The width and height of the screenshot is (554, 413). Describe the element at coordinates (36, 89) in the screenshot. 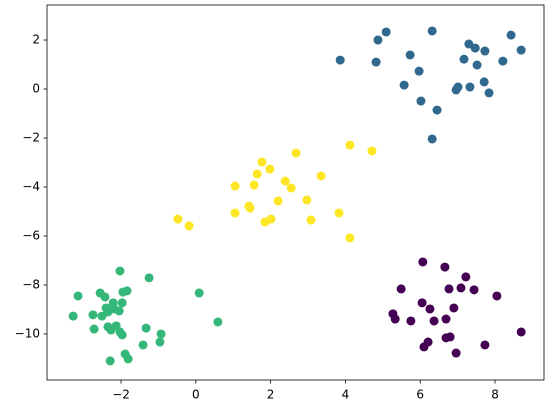

I see `y-tick-label: 0` at that location.